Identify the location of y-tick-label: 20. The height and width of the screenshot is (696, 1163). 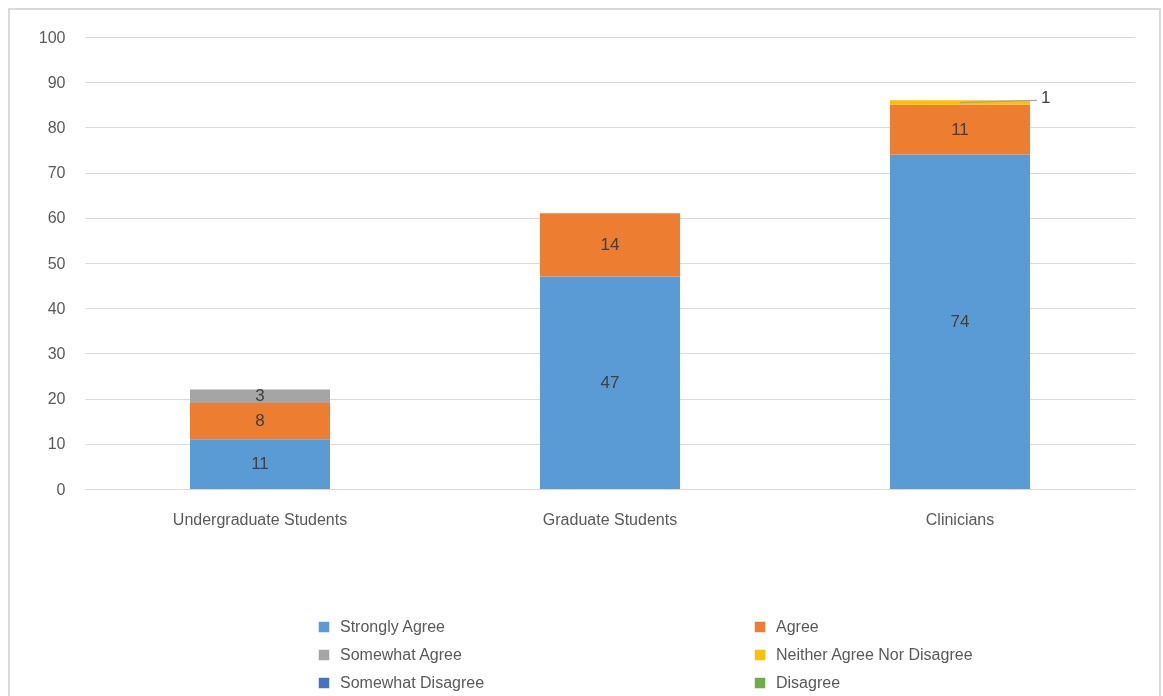
(56, 399).